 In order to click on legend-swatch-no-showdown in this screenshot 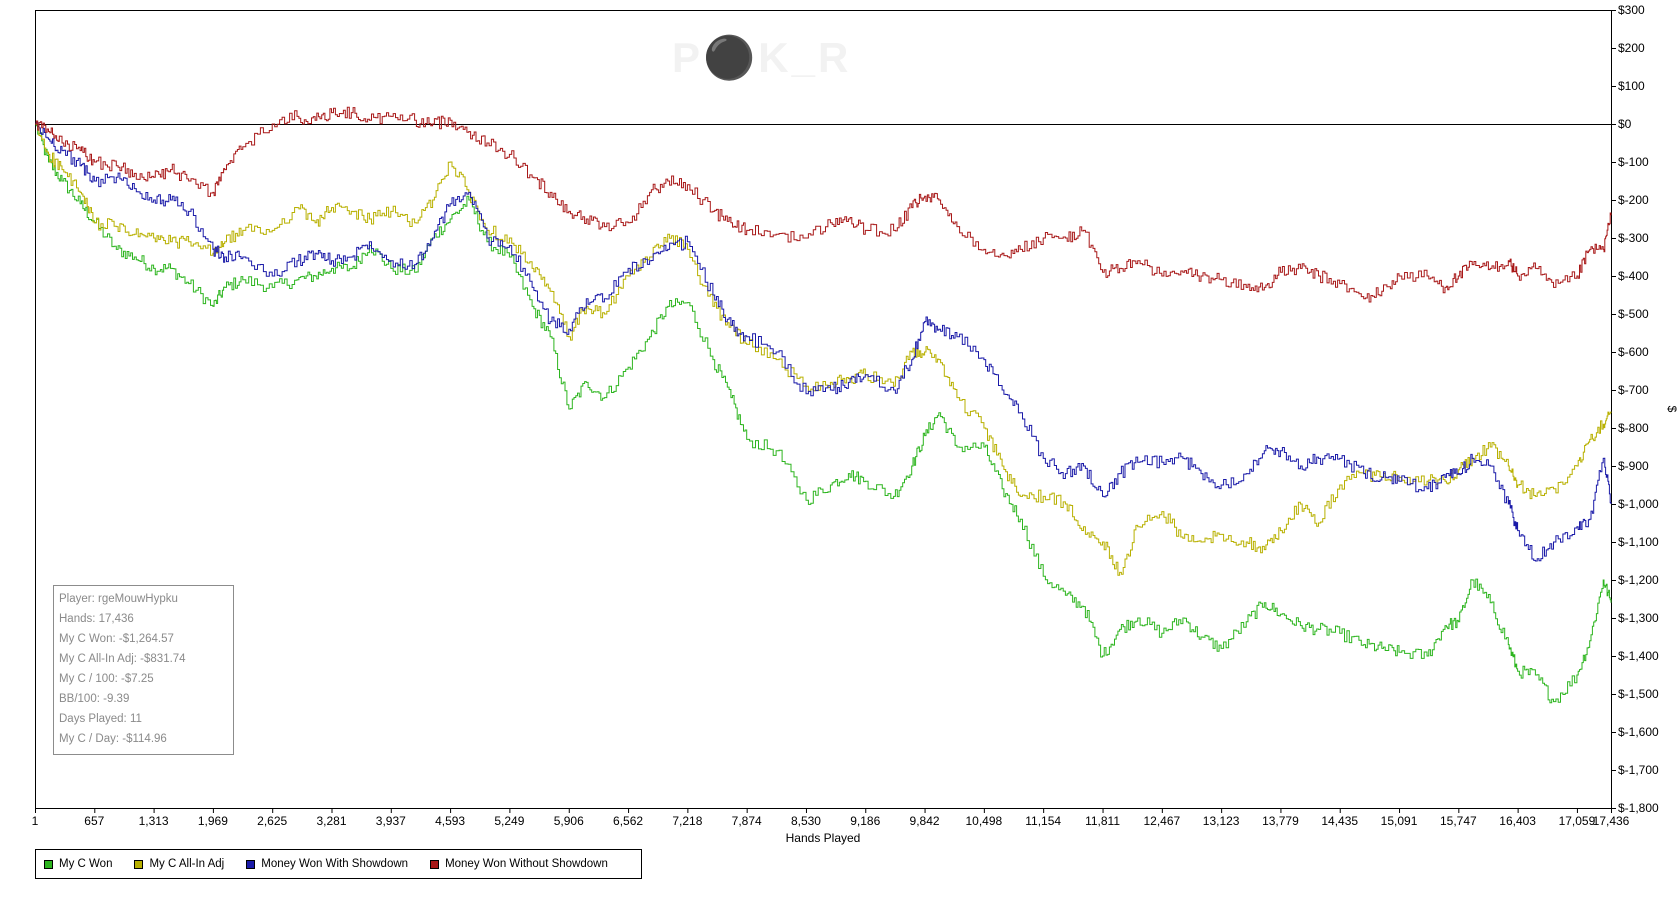, I will do `click(435, 864)`.